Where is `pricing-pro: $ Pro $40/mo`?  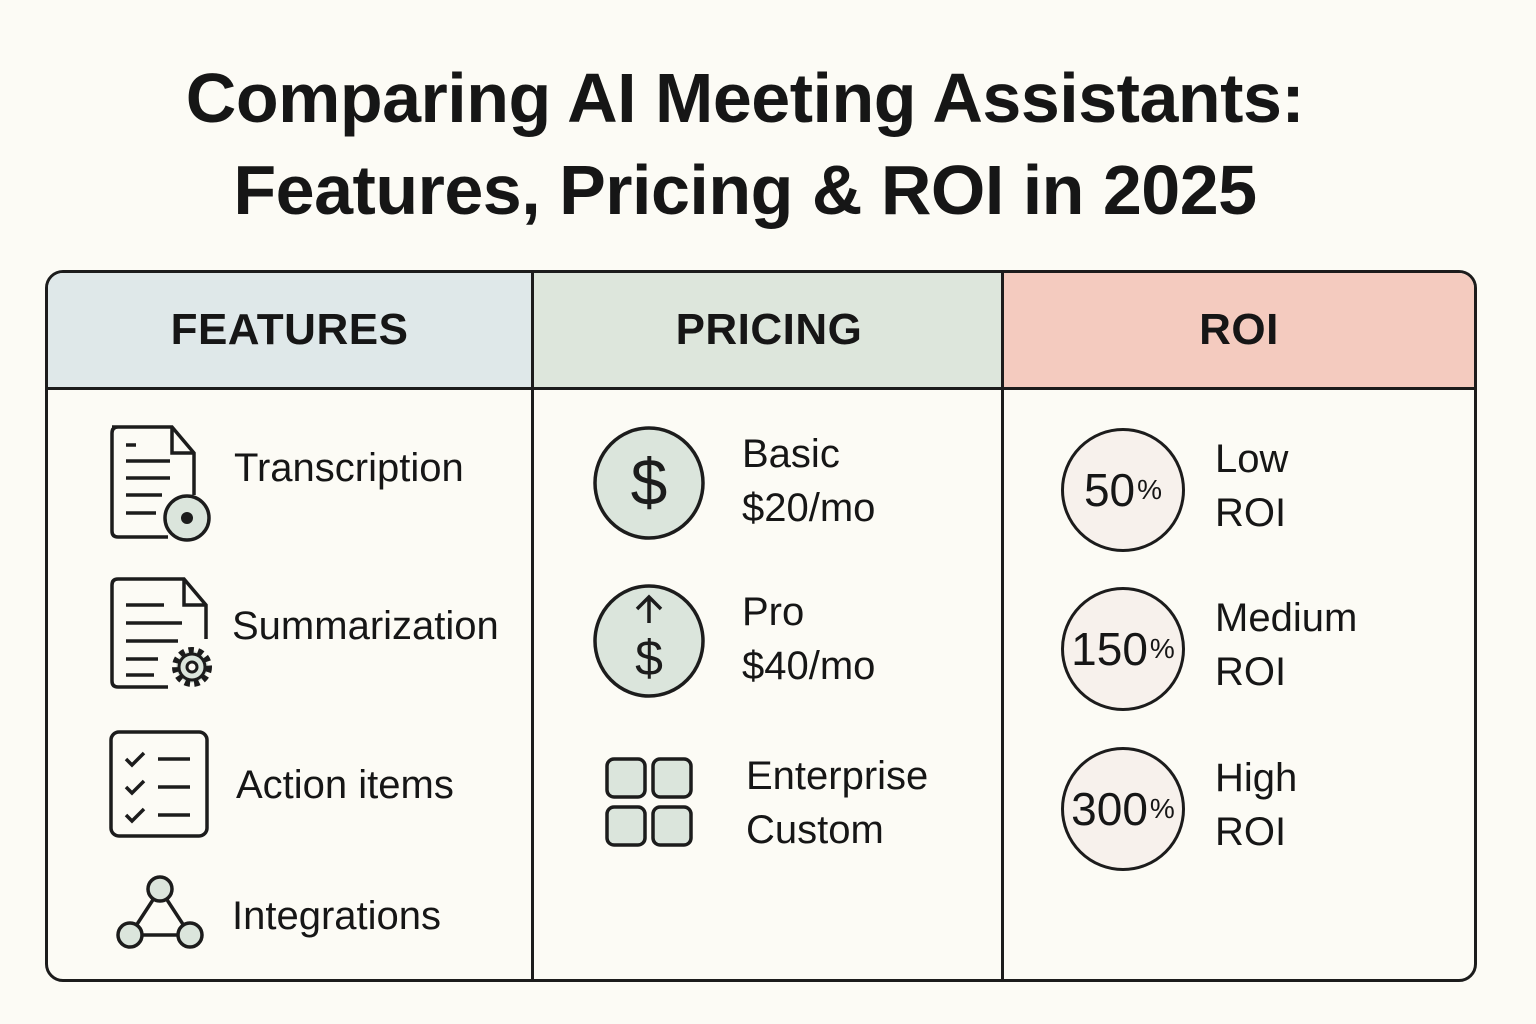
pricing-pro: $ Pro $40/mo is located at coordinates (733, 641).